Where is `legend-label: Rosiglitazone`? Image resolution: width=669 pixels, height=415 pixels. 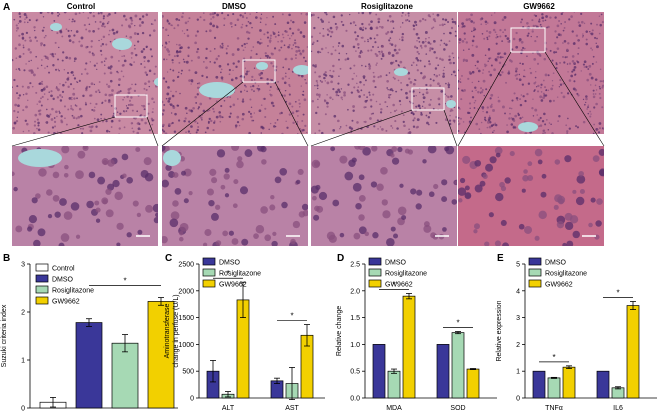
legend-label: Rosiglitazone is located at coordinates (240, 274).